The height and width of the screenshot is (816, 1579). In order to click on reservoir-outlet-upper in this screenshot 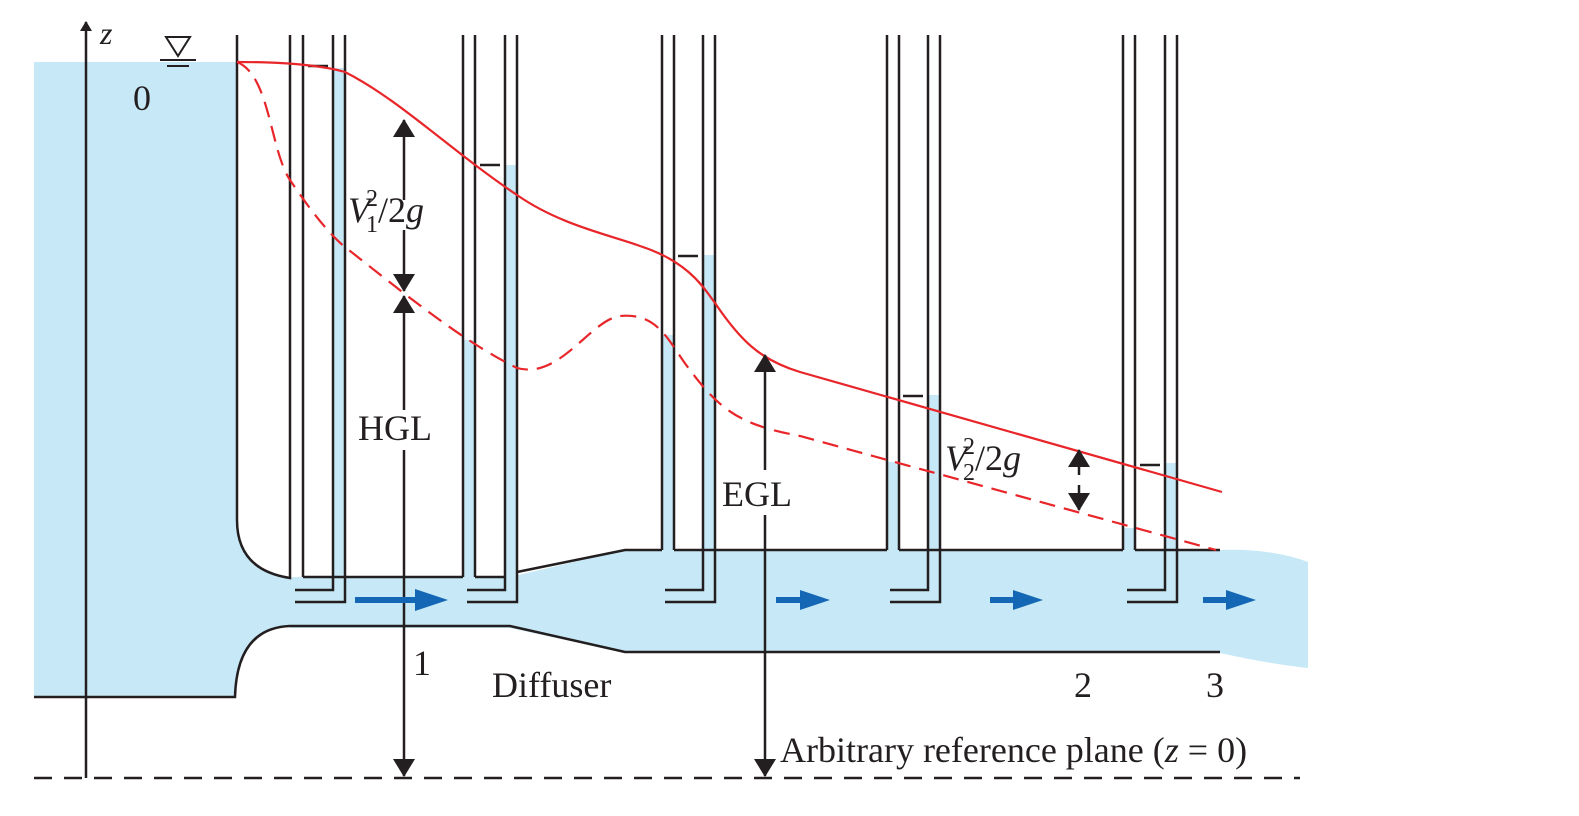, I will do `click(263, 307)`.